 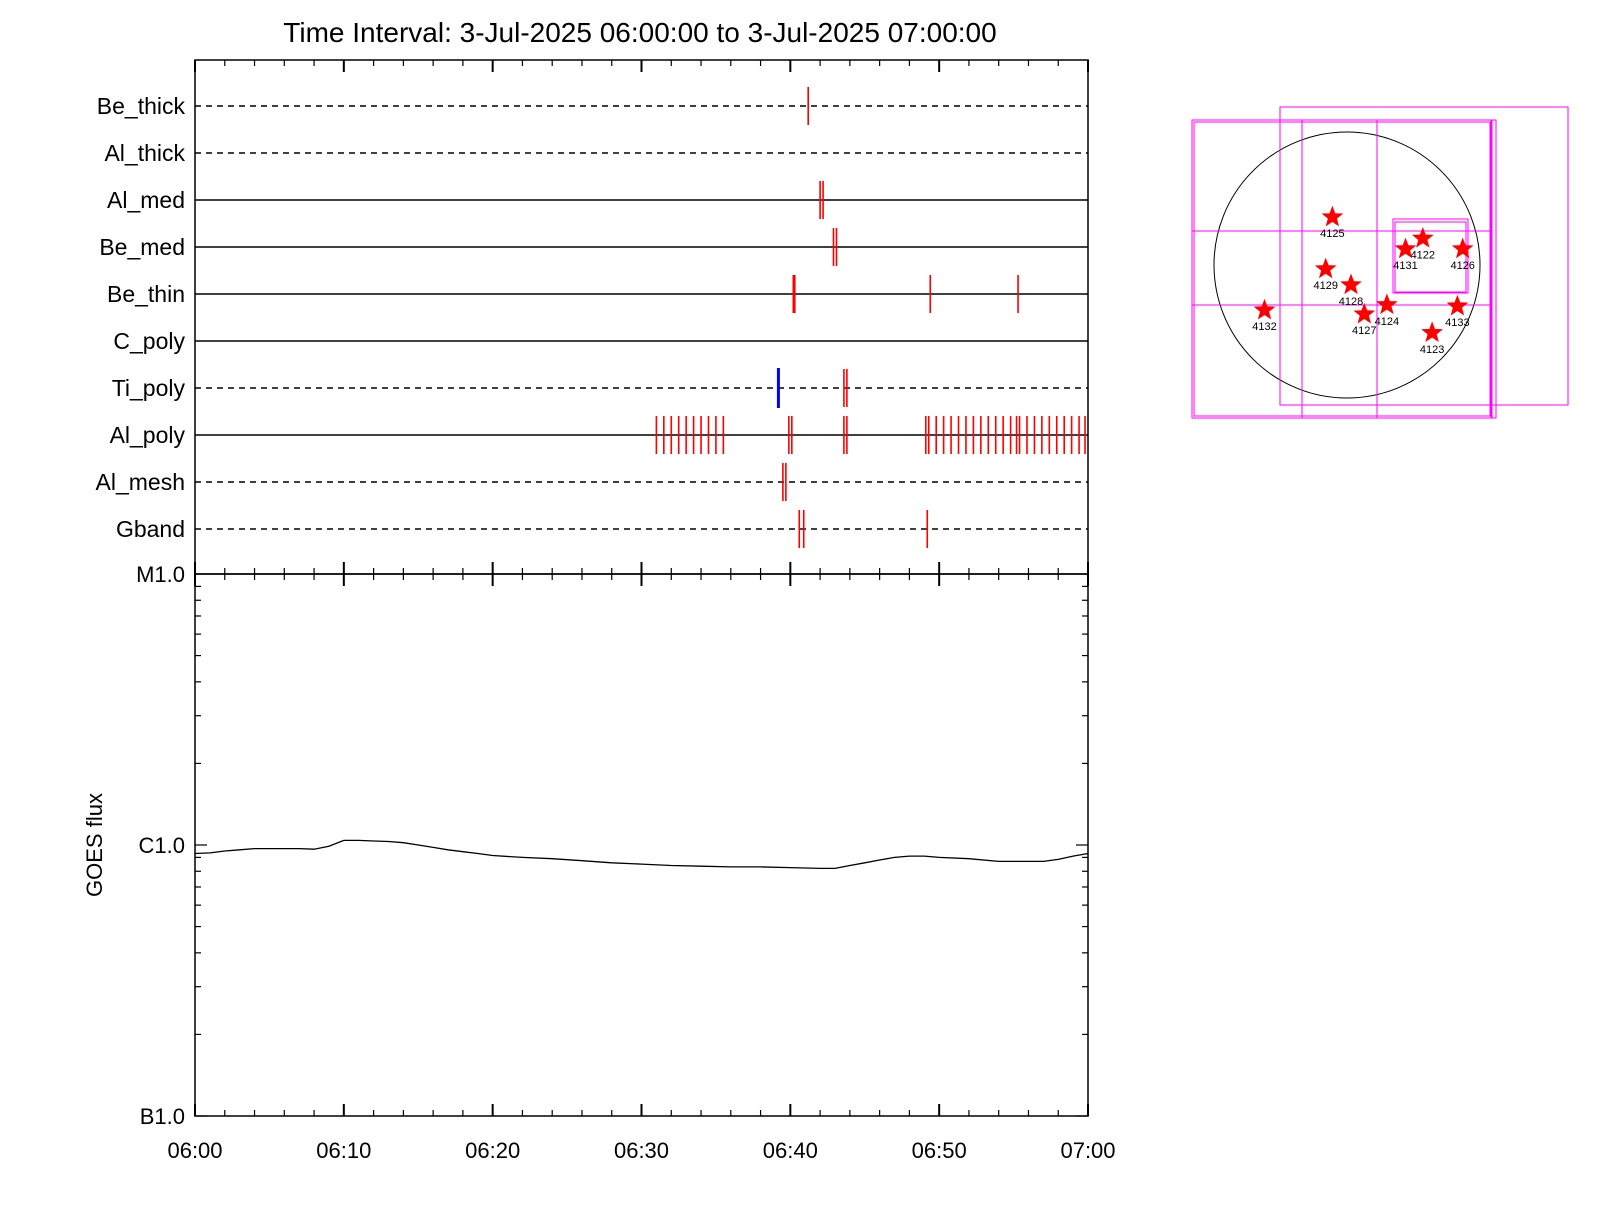 I want to click on region-label: 4127, so click(x=1364, y=331).